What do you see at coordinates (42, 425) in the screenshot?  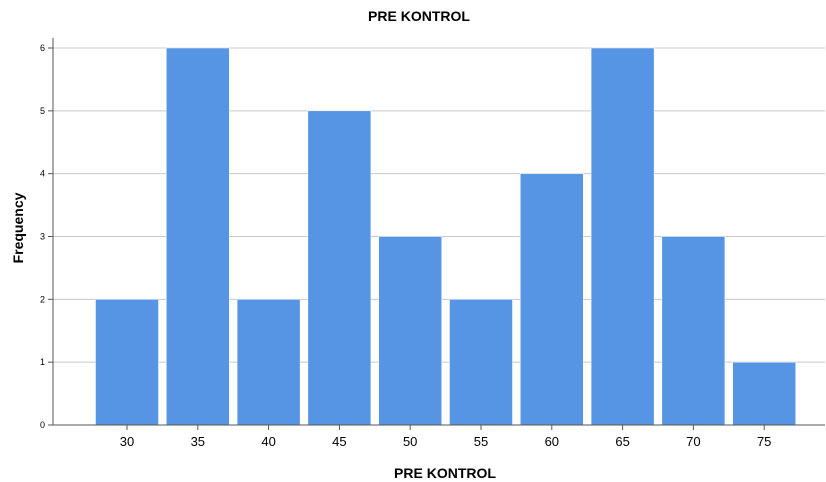 I see `y-tick-label: 0` at bounding box center [42, 425].